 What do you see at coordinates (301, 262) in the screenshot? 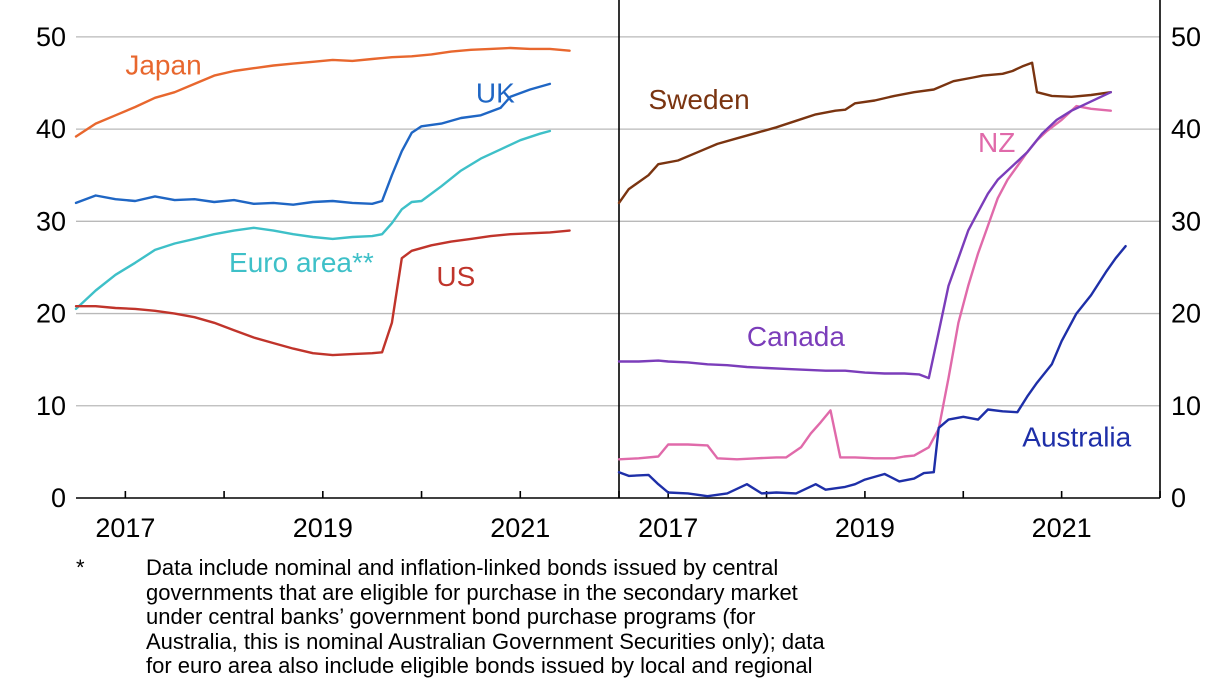
I see `series-label-euro-area: Euro area**` at bounding box center [301, 262].